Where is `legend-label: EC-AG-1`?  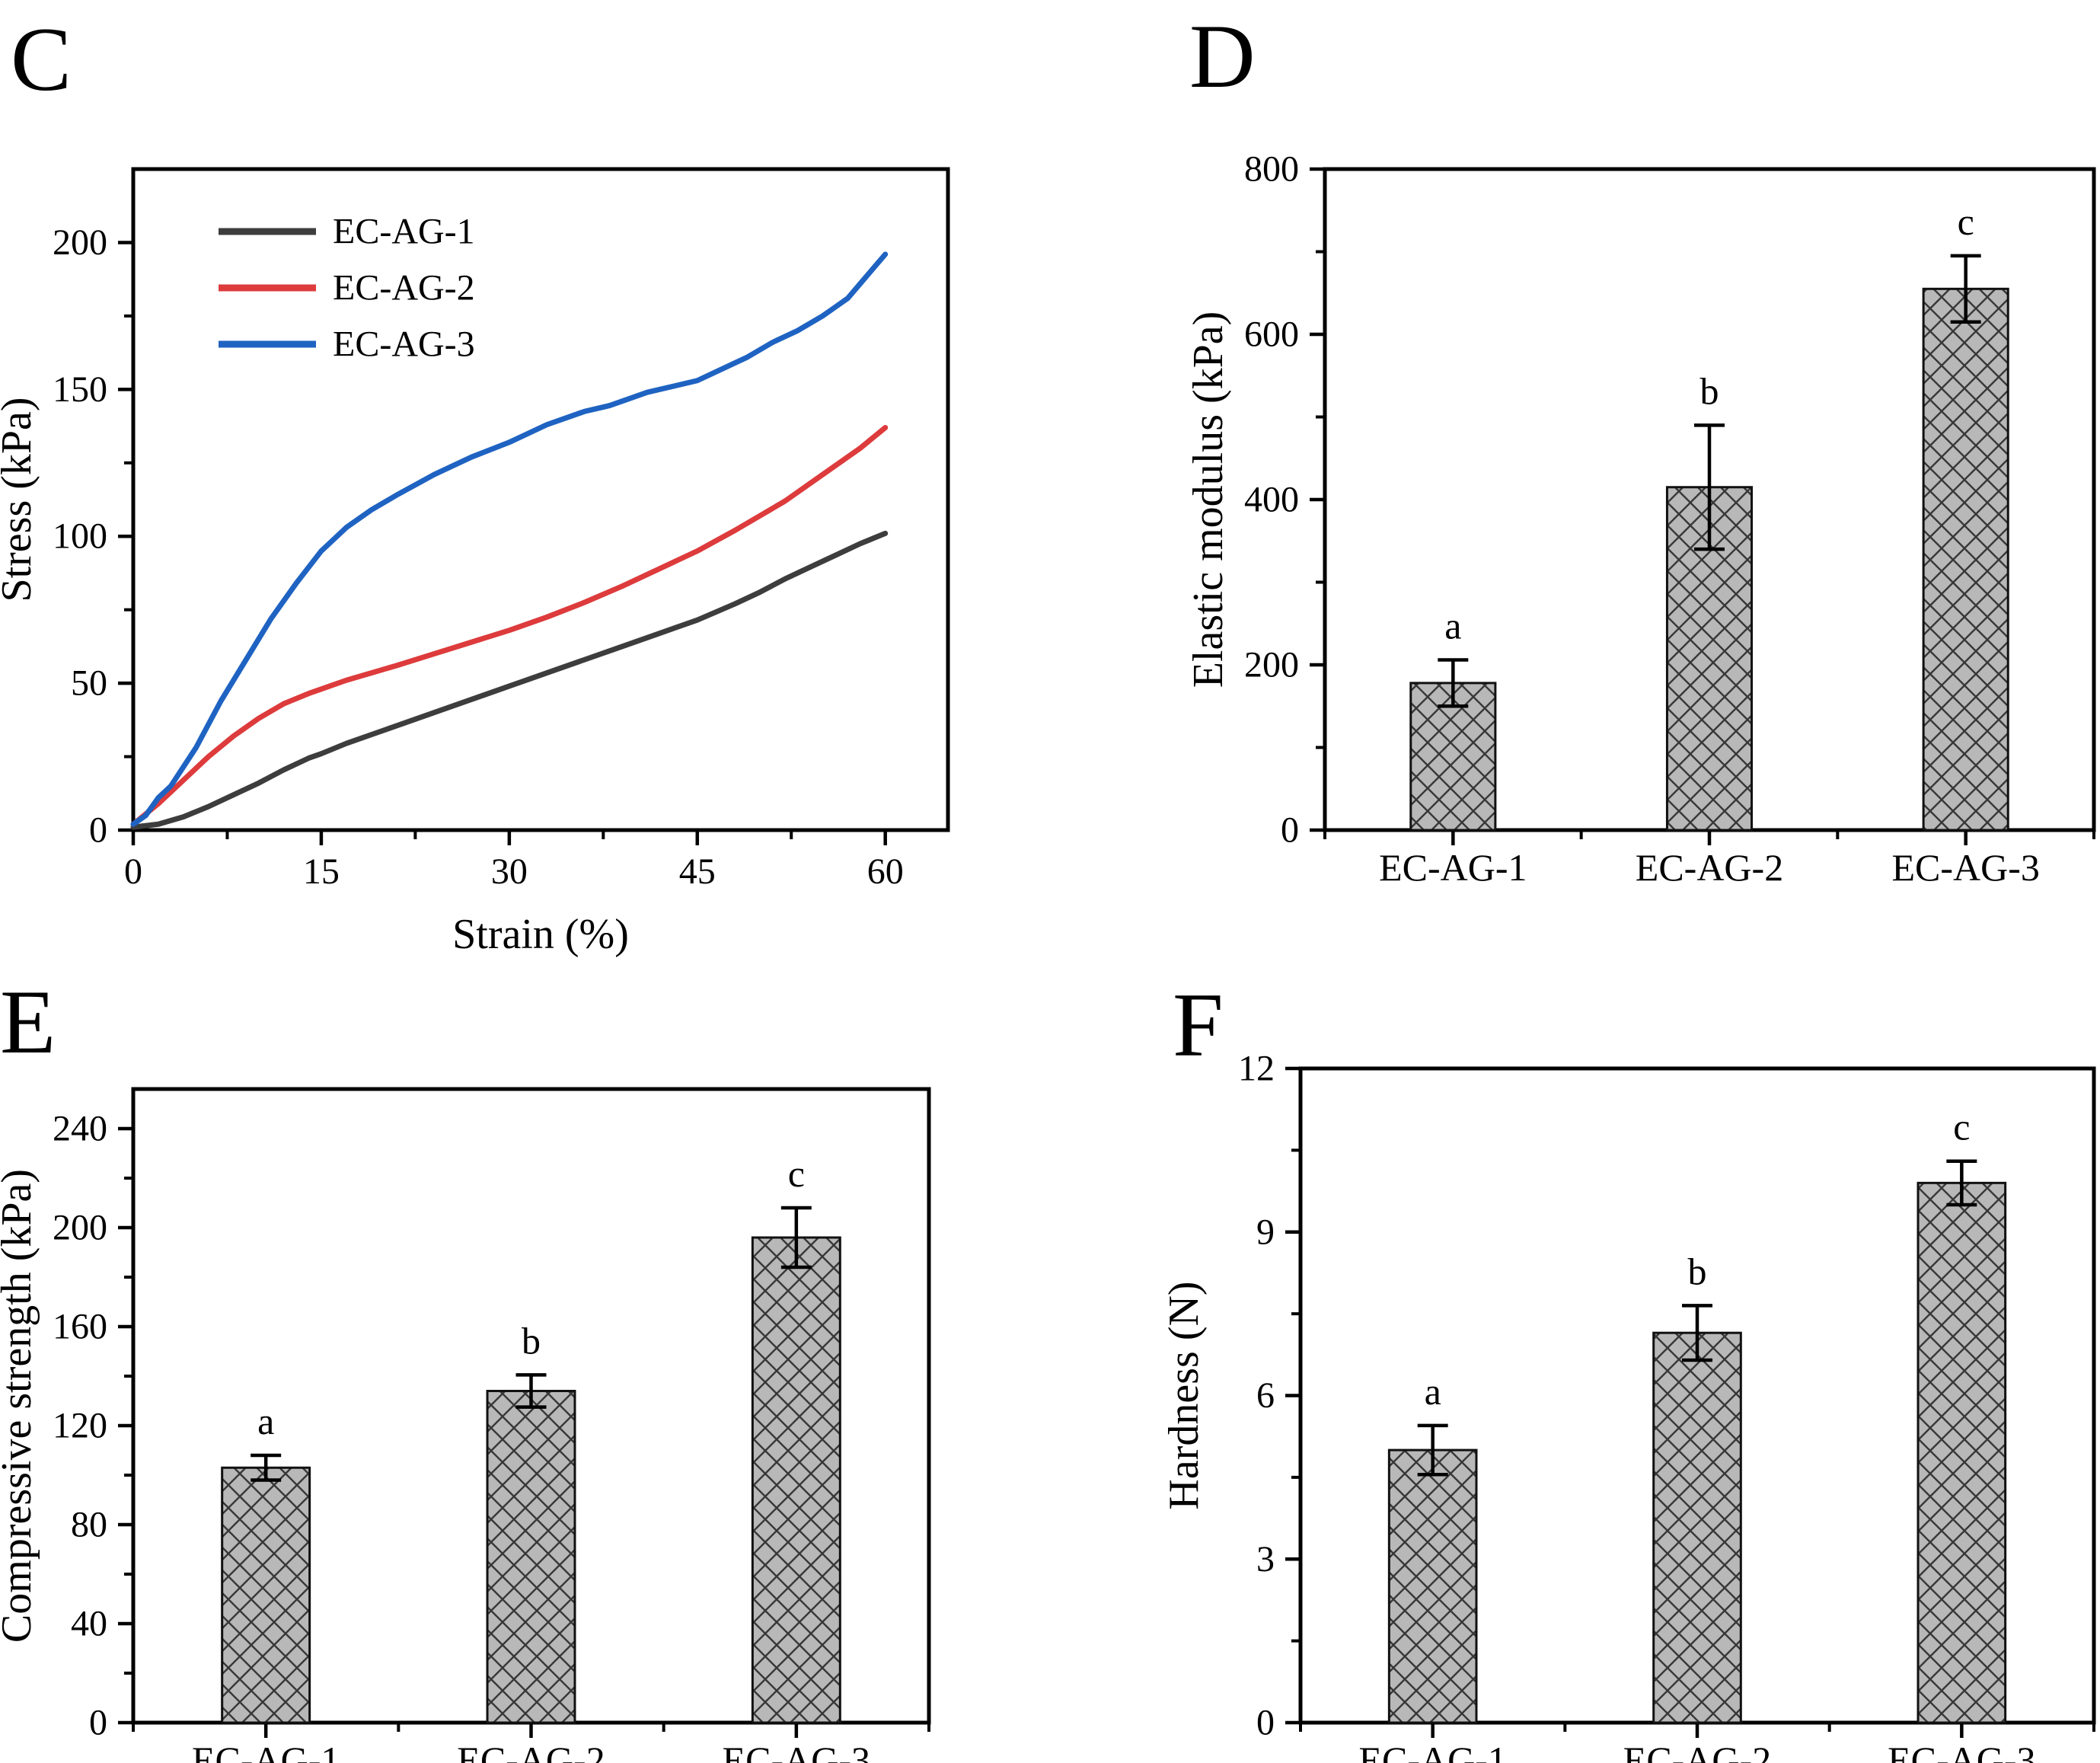 legend-label: EC-AG-1 is located at coordinates (404, 232).